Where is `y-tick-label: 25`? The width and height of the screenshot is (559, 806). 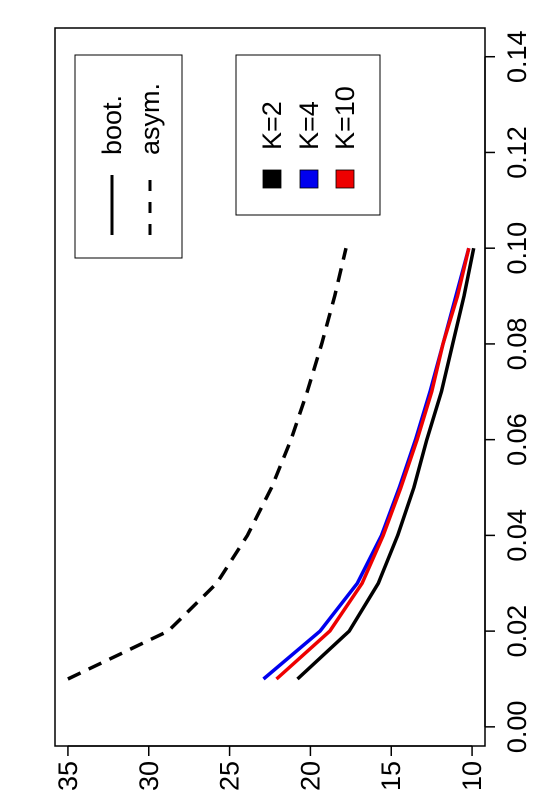
y-tick-label: 25 is located at coordinates (230, 776).